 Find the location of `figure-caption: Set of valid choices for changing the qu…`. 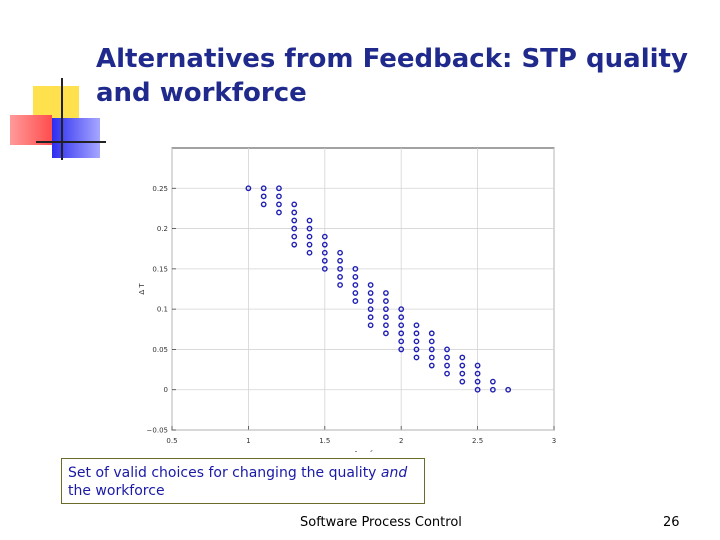

figure-caption: Set of valid choices for changing the qu… is located at coordinates (243, 481).